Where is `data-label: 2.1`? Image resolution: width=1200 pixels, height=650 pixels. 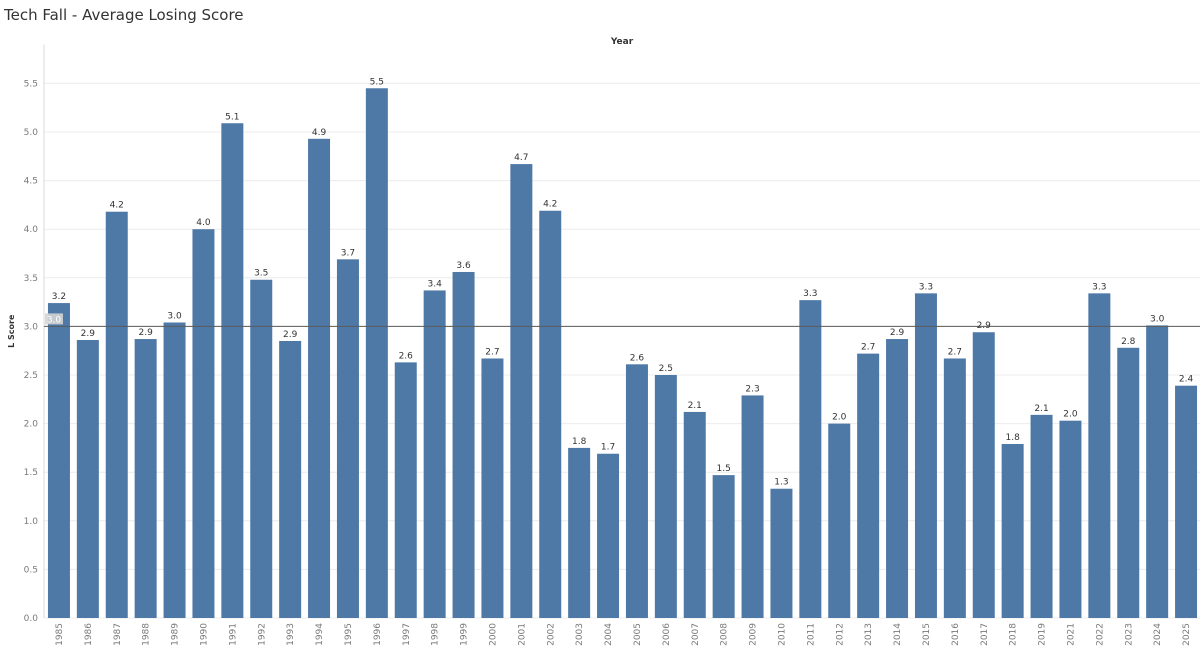
data-label: 2.1 is located at coordinates (1041, 409).